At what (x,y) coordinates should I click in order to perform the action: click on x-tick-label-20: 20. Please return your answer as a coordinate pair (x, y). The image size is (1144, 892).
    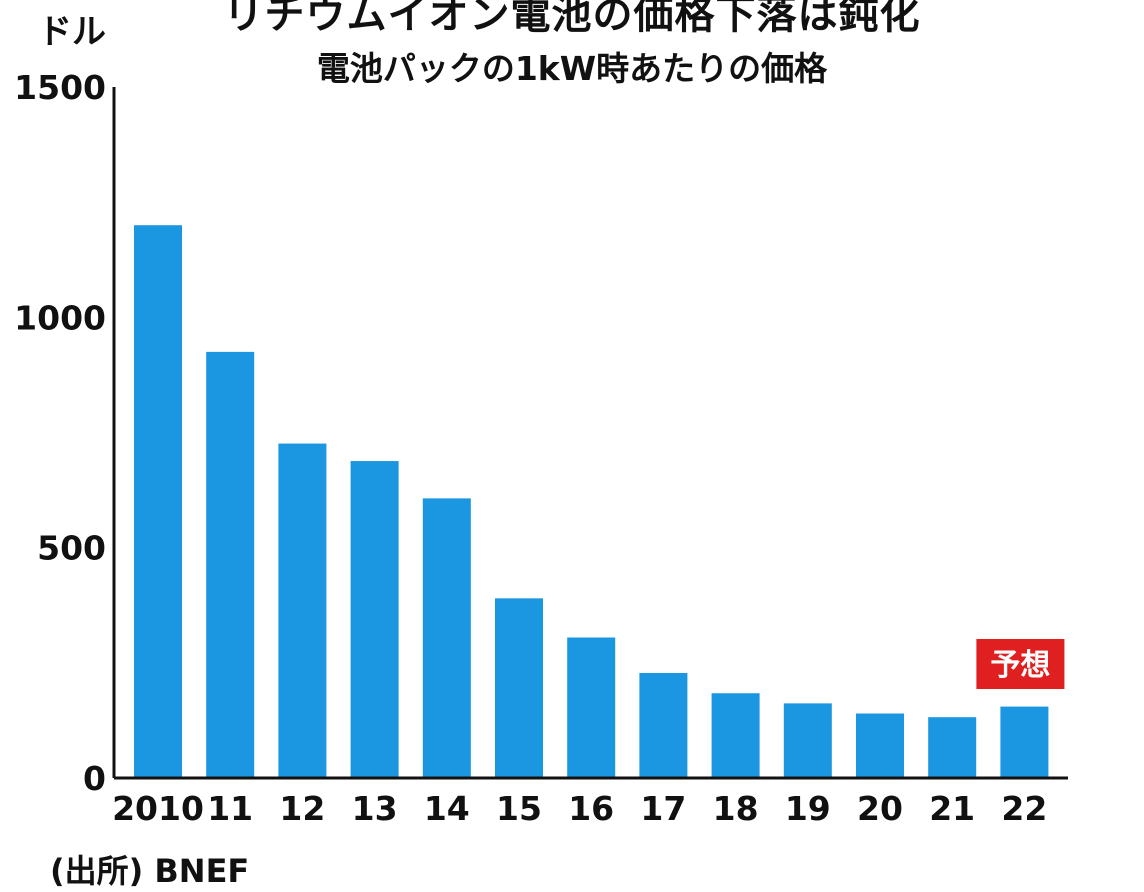
    Looking at the image, I should click on (880, 808).